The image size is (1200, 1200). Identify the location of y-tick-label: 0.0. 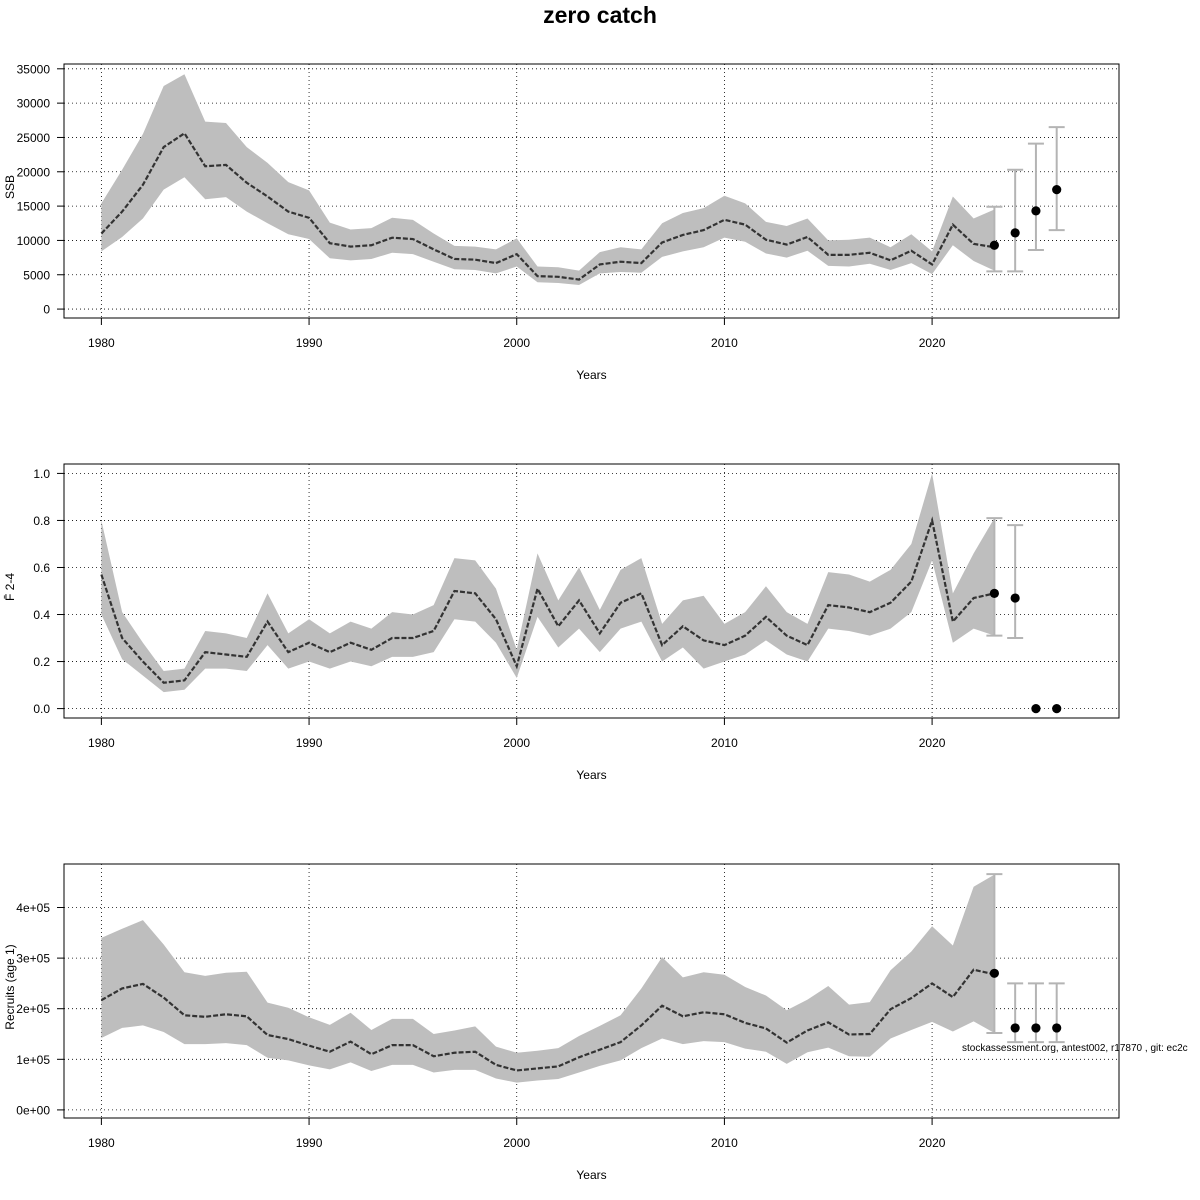
(41, 709).